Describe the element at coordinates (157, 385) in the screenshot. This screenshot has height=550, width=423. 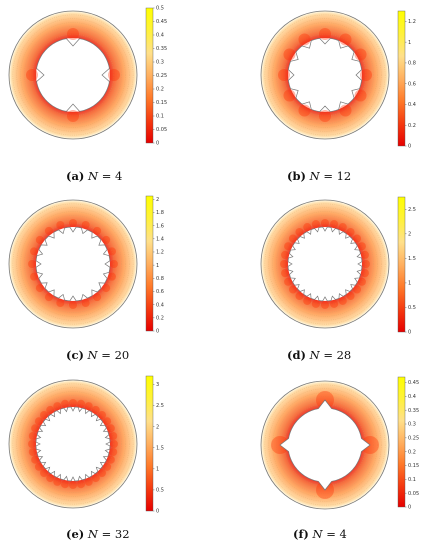
I see `colorbar-tick-label: 3` at that location.